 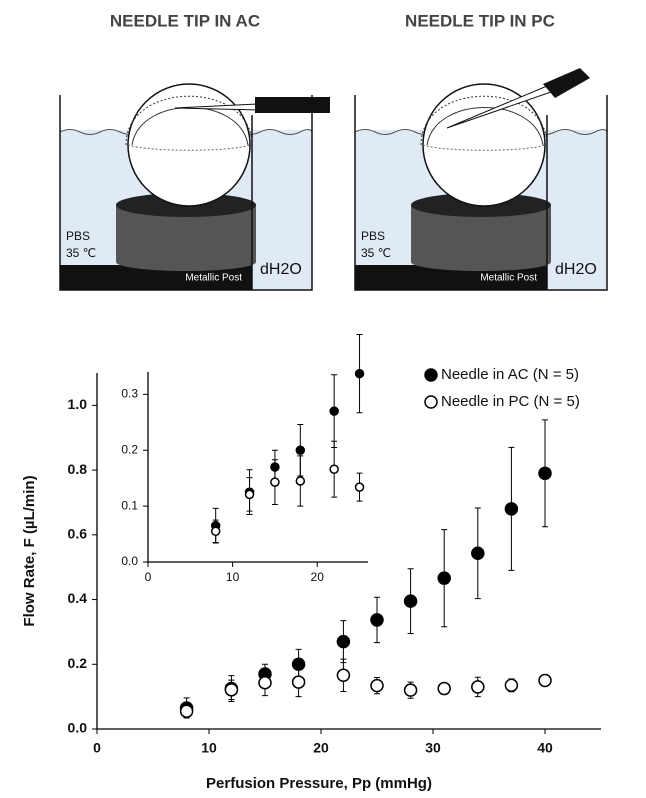 I want to click on cornea-inner, so click(x=485, y=126).